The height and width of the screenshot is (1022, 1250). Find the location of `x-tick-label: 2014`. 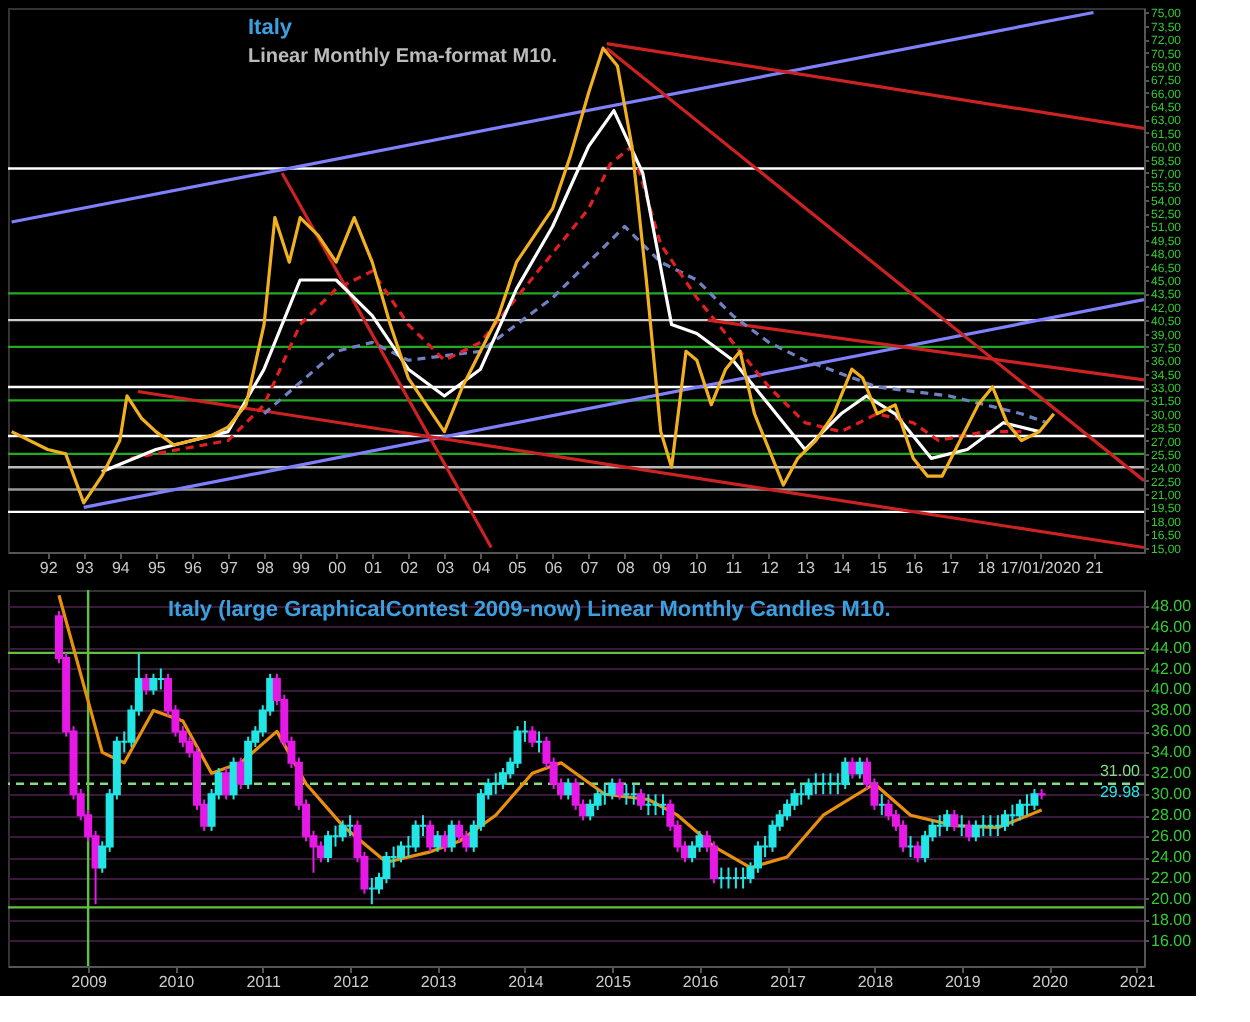

x-tick-label: 2014 is located at coordinates (526, 982).